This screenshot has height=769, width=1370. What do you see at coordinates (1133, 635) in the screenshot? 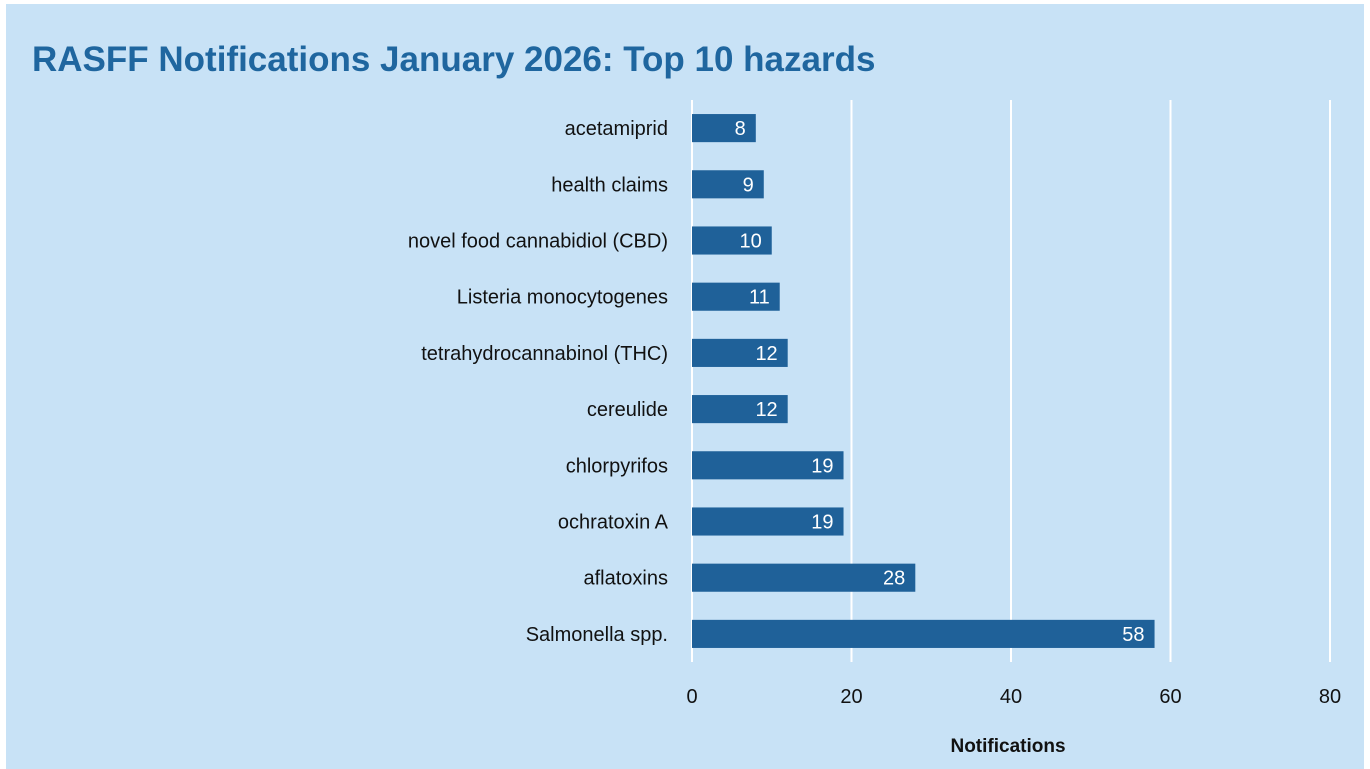
I see `bar-data-label: 58` at bounding box center [1133, 635].